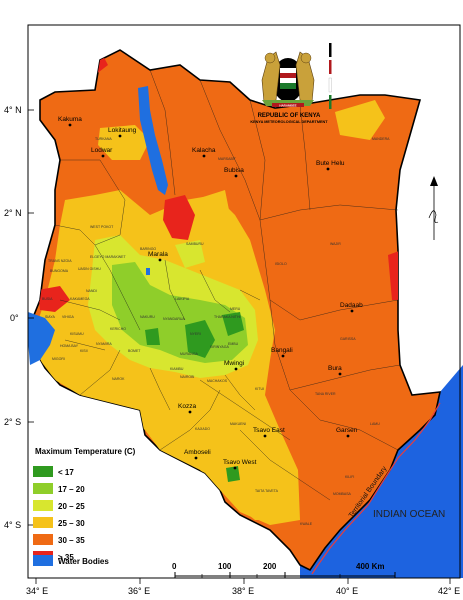 This screenshot has width=463, height=600. Describe the element at coordinates (89, 269) in the screenshot. I see `county-label-37: UASIN GISHU` at that location.